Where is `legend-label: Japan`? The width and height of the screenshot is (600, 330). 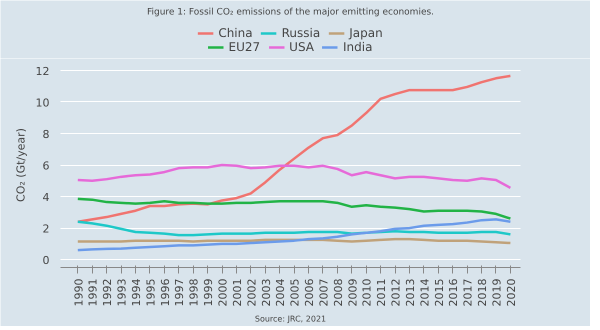
legend-label: Japan is located at coordinates (366, 33).